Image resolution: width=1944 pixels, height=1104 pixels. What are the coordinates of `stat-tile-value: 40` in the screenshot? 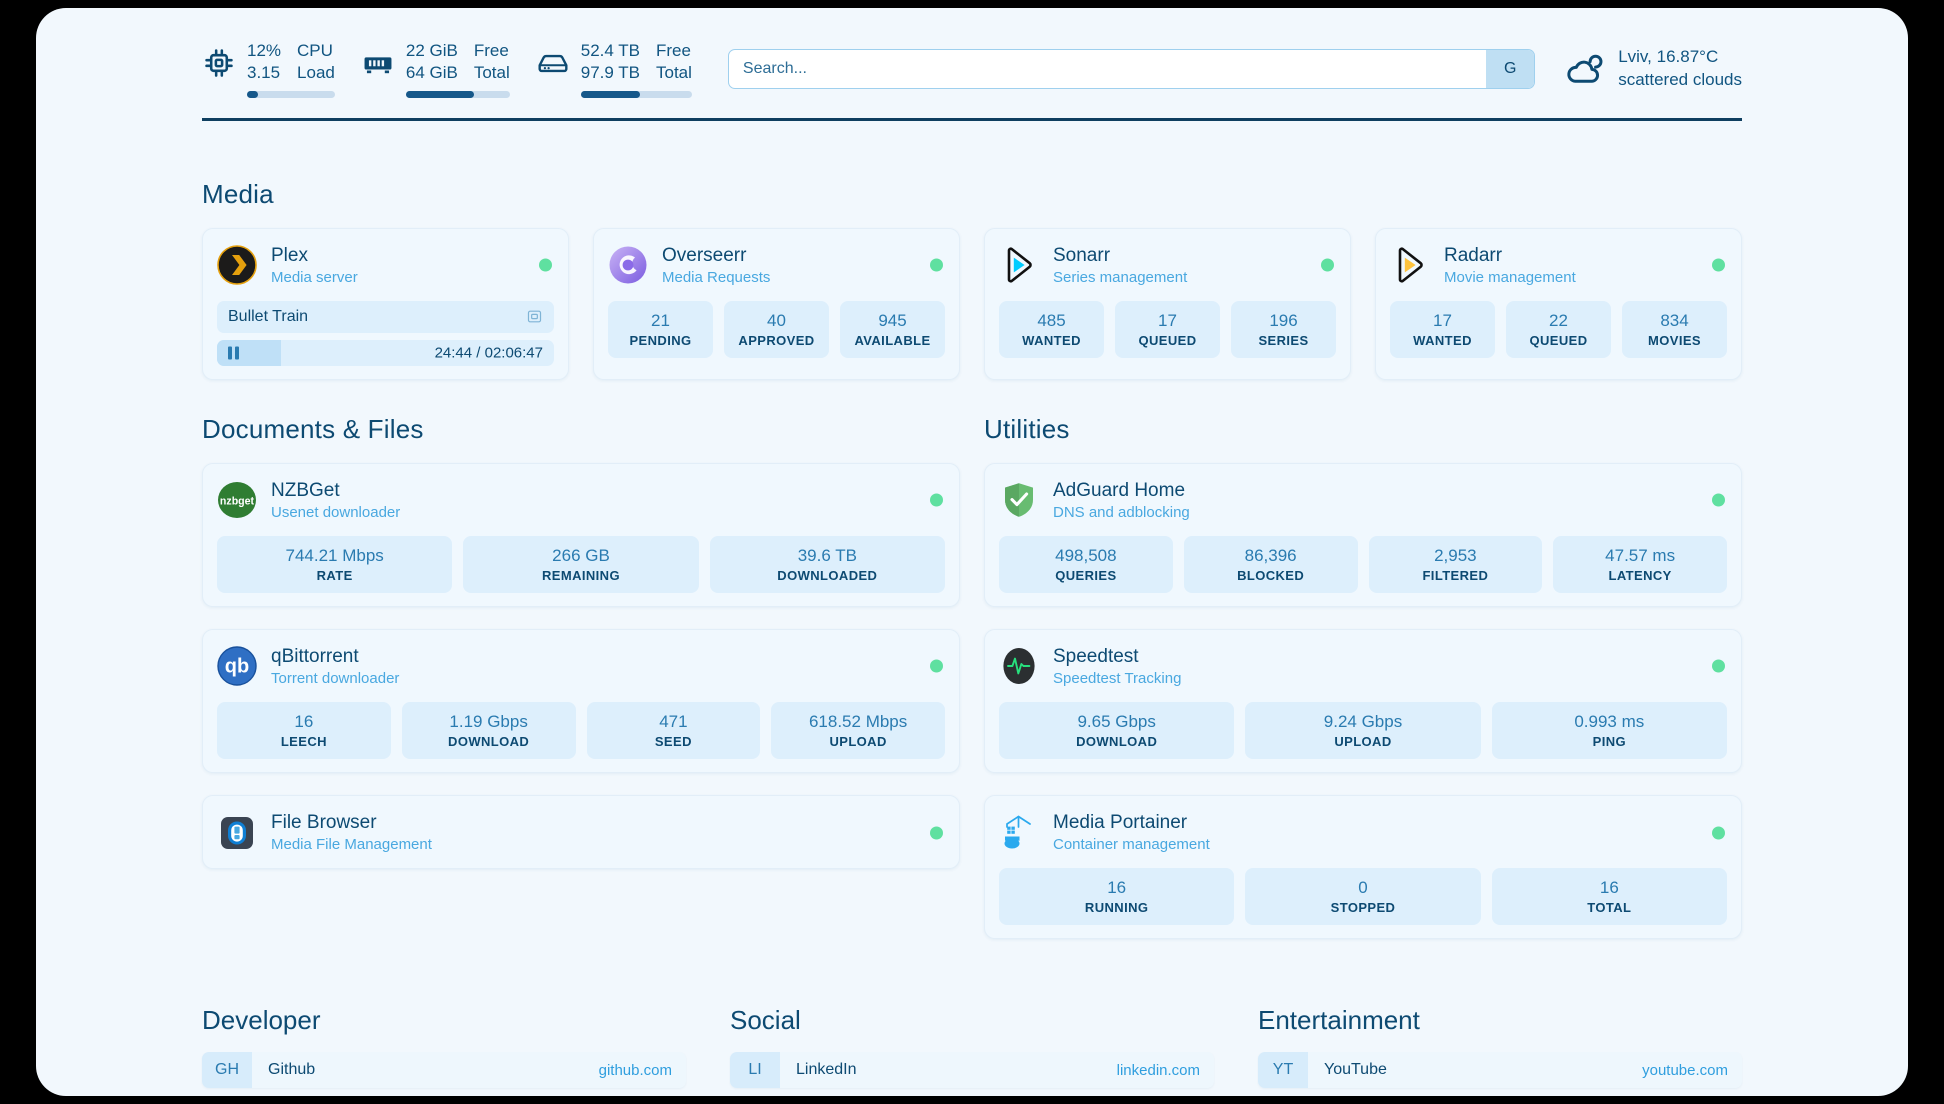 It's located at (776, 320).